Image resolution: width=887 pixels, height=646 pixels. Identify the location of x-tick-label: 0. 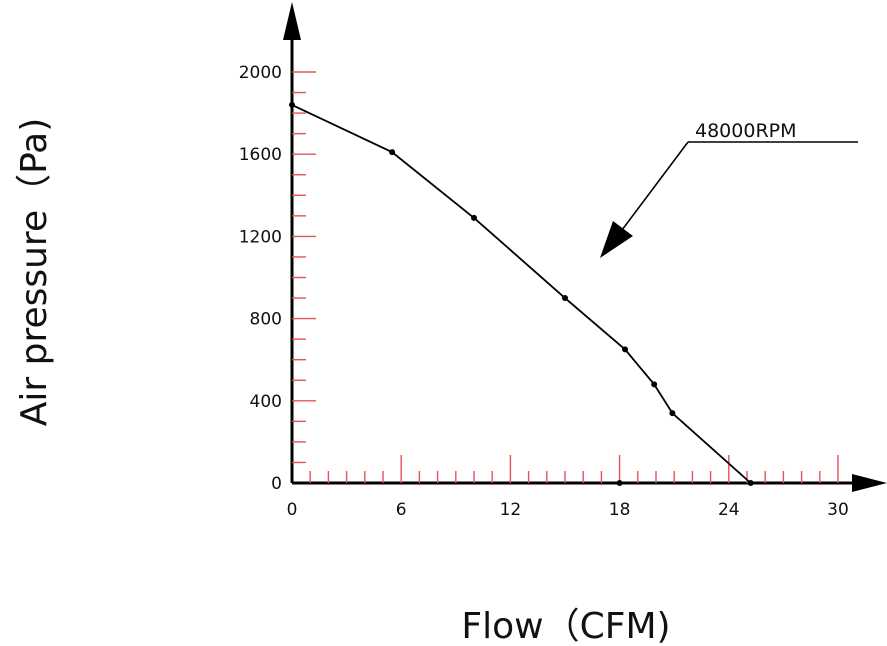
(292, 510).